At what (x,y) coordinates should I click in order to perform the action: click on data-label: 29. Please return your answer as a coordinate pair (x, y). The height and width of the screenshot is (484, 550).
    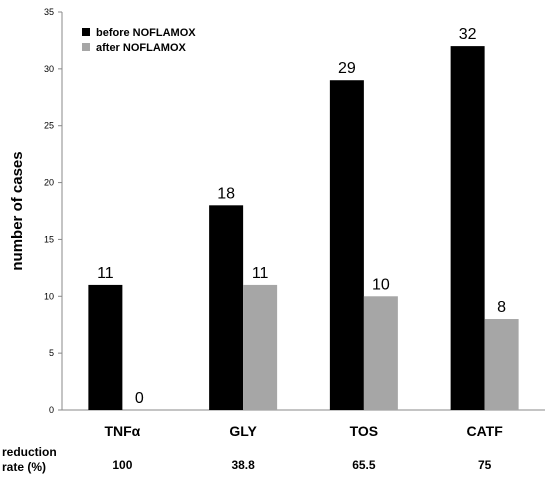
    Looking at the image, I should click on (347, 68).